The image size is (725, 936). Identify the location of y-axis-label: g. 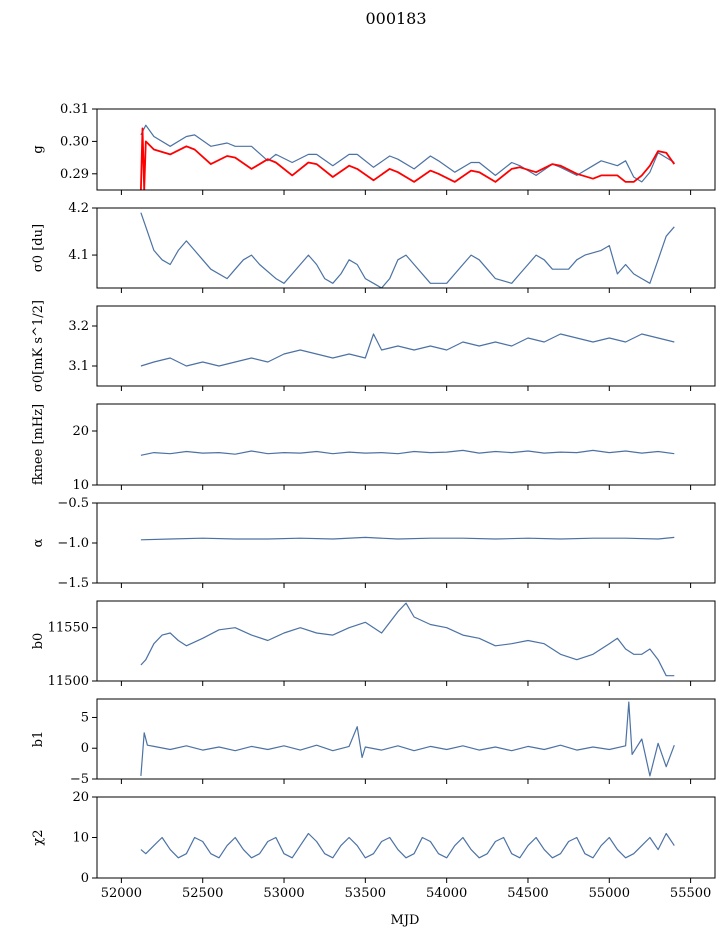
(38, 149).